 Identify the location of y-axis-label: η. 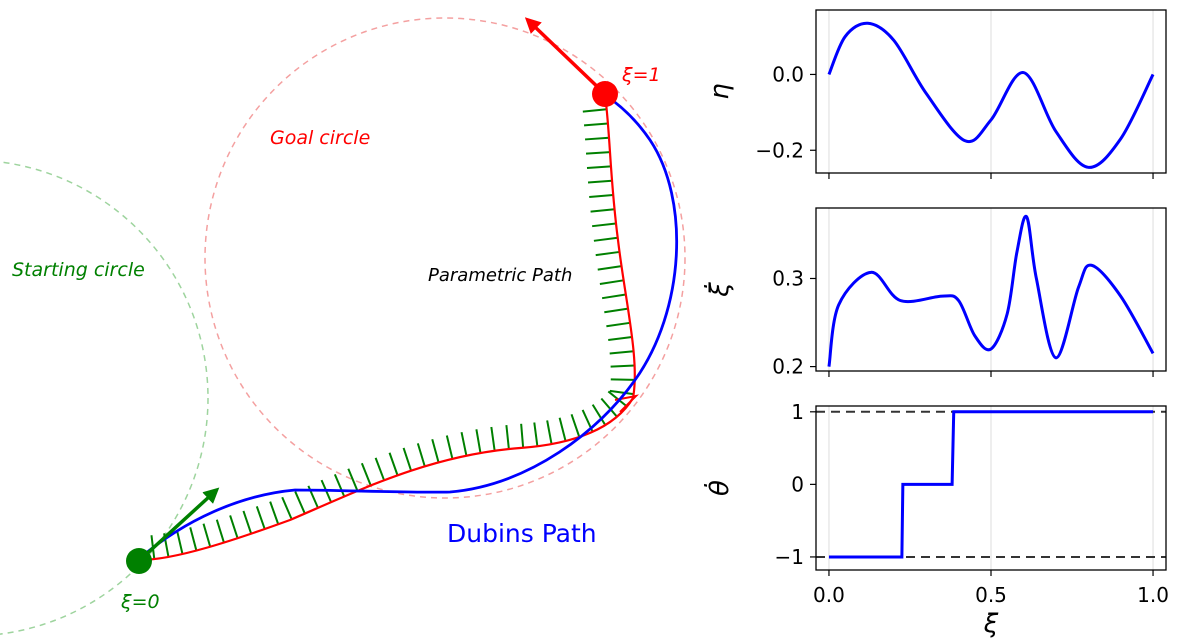
(720, 91).